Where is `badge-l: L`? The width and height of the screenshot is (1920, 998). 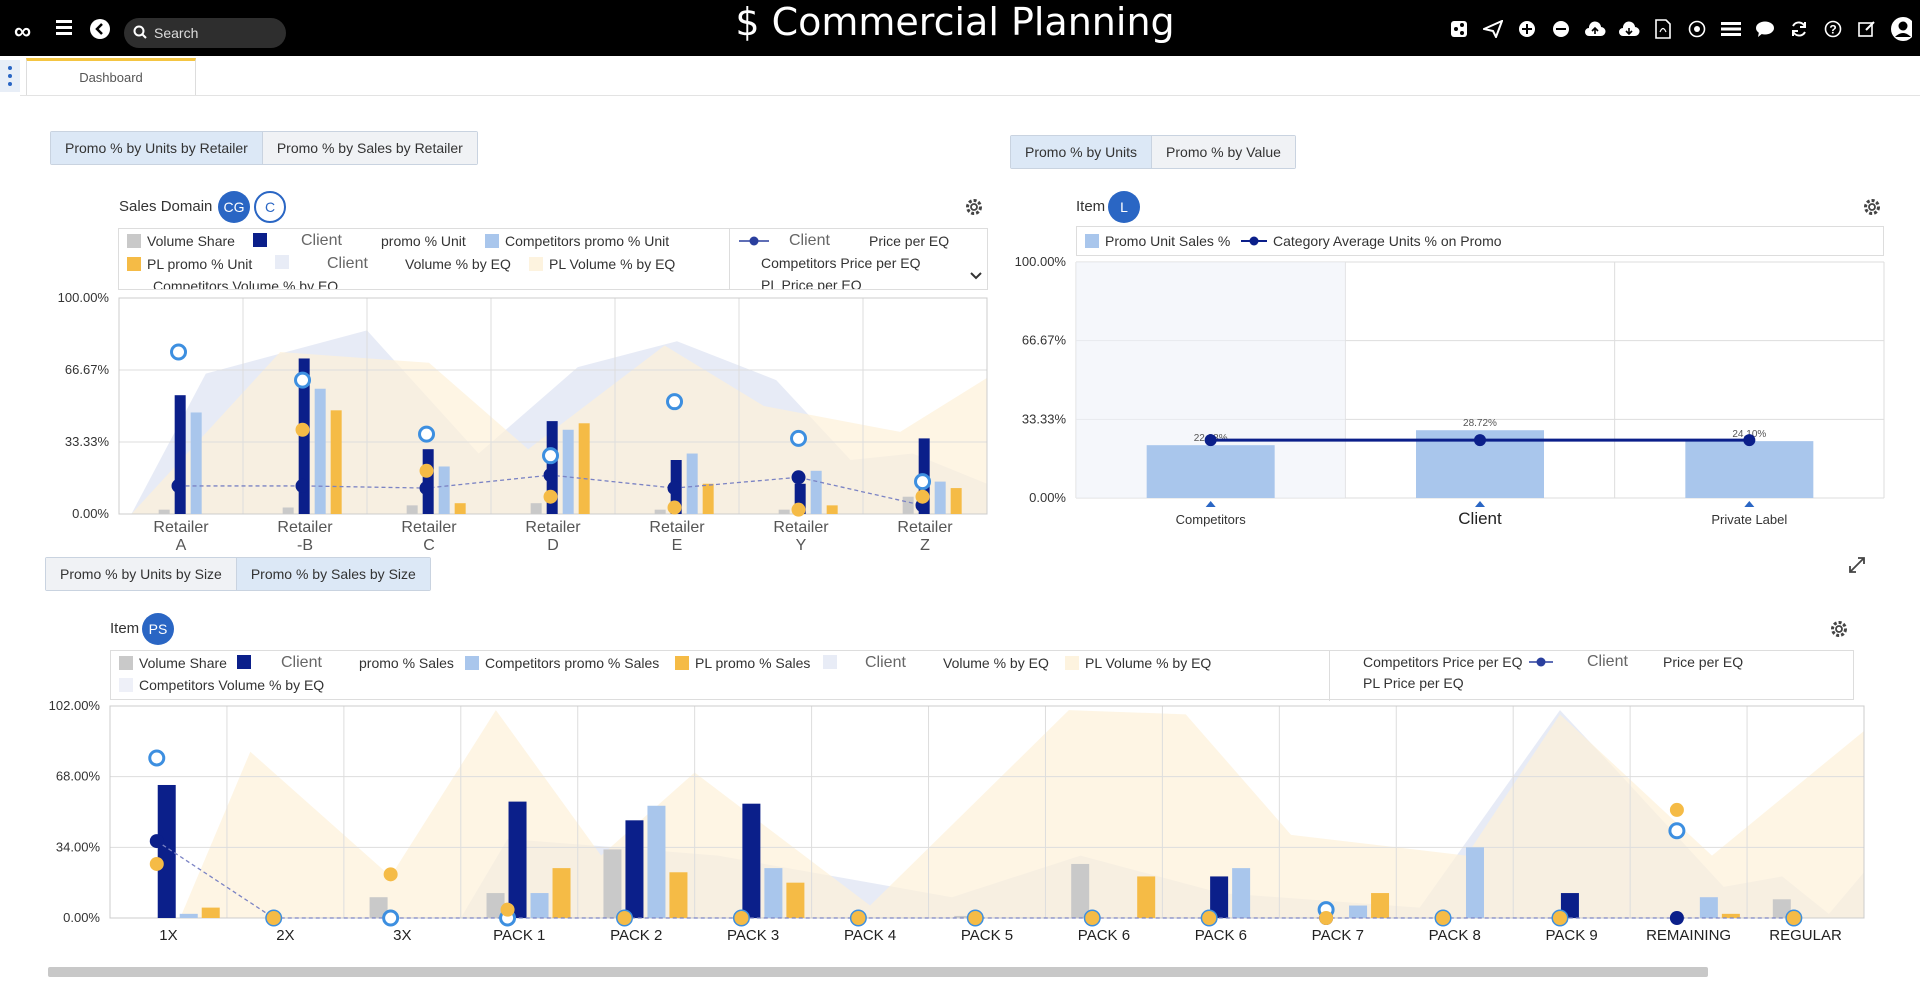 badge-l: L is located at coordinates (1124, 207).